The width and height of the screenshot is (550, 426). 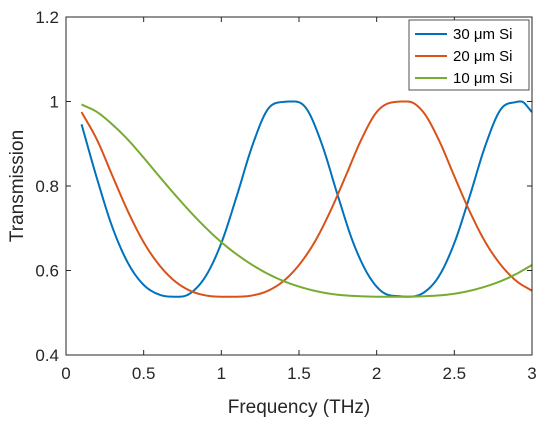 I want to click on y-tick-label: 1, so click(x=54, y=102).